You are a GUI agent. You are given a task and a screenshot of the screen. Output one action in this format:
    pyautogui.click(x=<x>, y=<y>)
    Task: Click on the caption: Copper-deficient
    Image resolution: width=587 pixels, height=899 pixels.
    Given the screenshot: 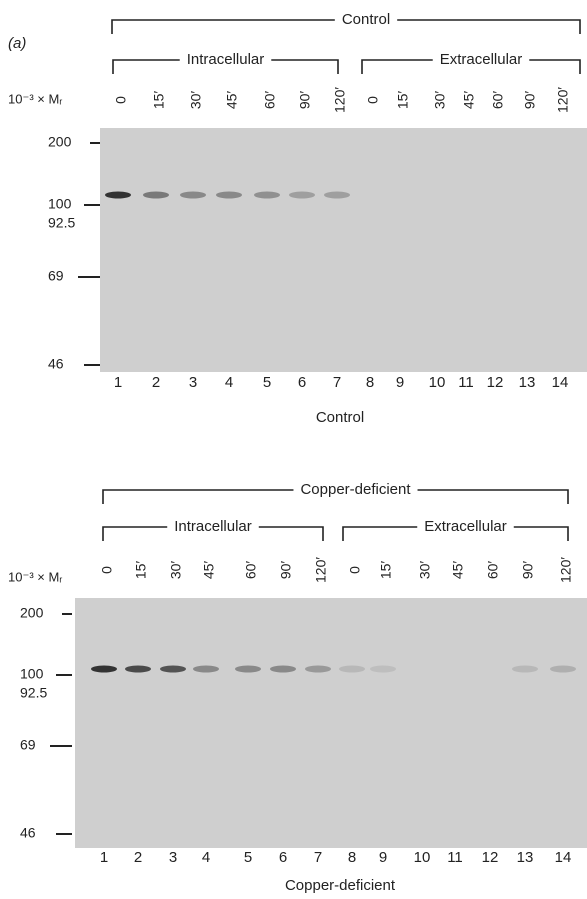 What is the action you would take?
    pyautogui.click(x=340, y=885)
    